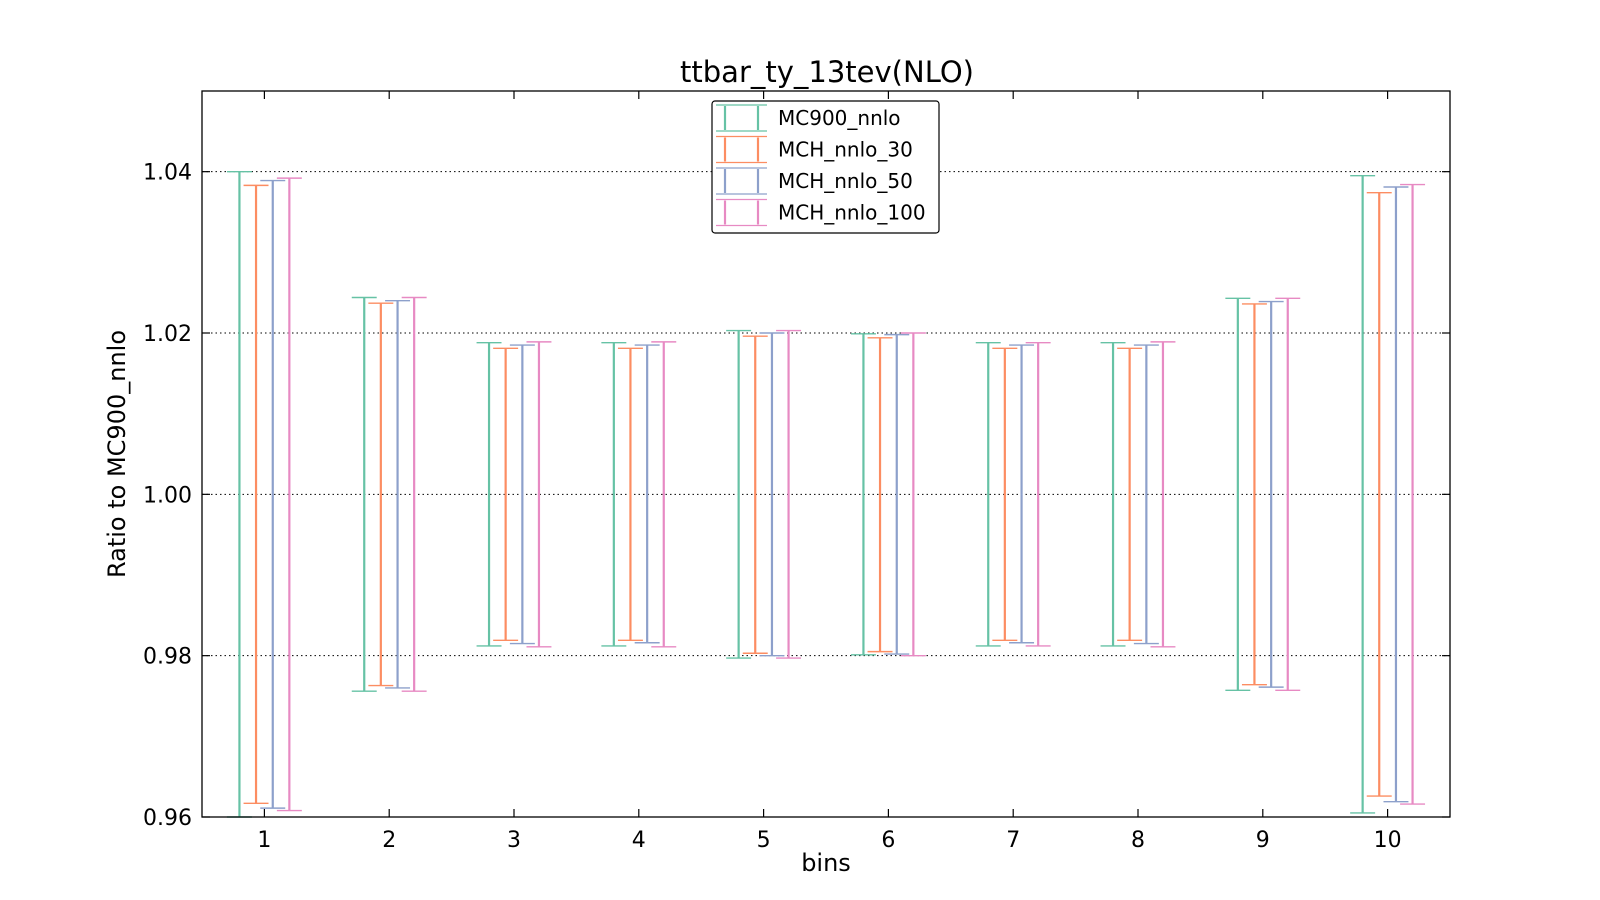  Describe the element at coordinates (845, 150) in the screenshot. I see `legend-label: MCH_nnlo_30` at that location.